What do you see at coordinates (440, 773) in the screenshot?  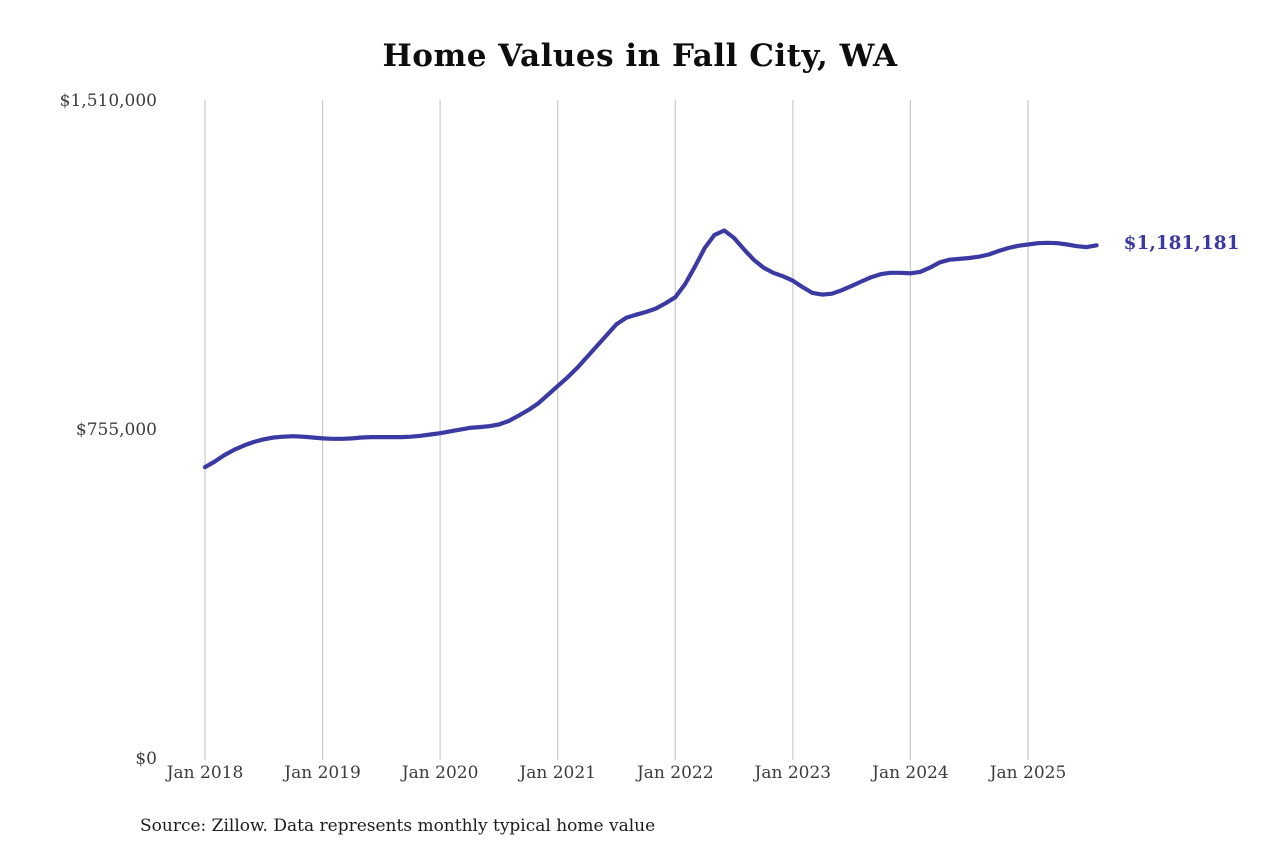 I see `x-tick-label: Jan 2020` at bounding box center [440, 773].